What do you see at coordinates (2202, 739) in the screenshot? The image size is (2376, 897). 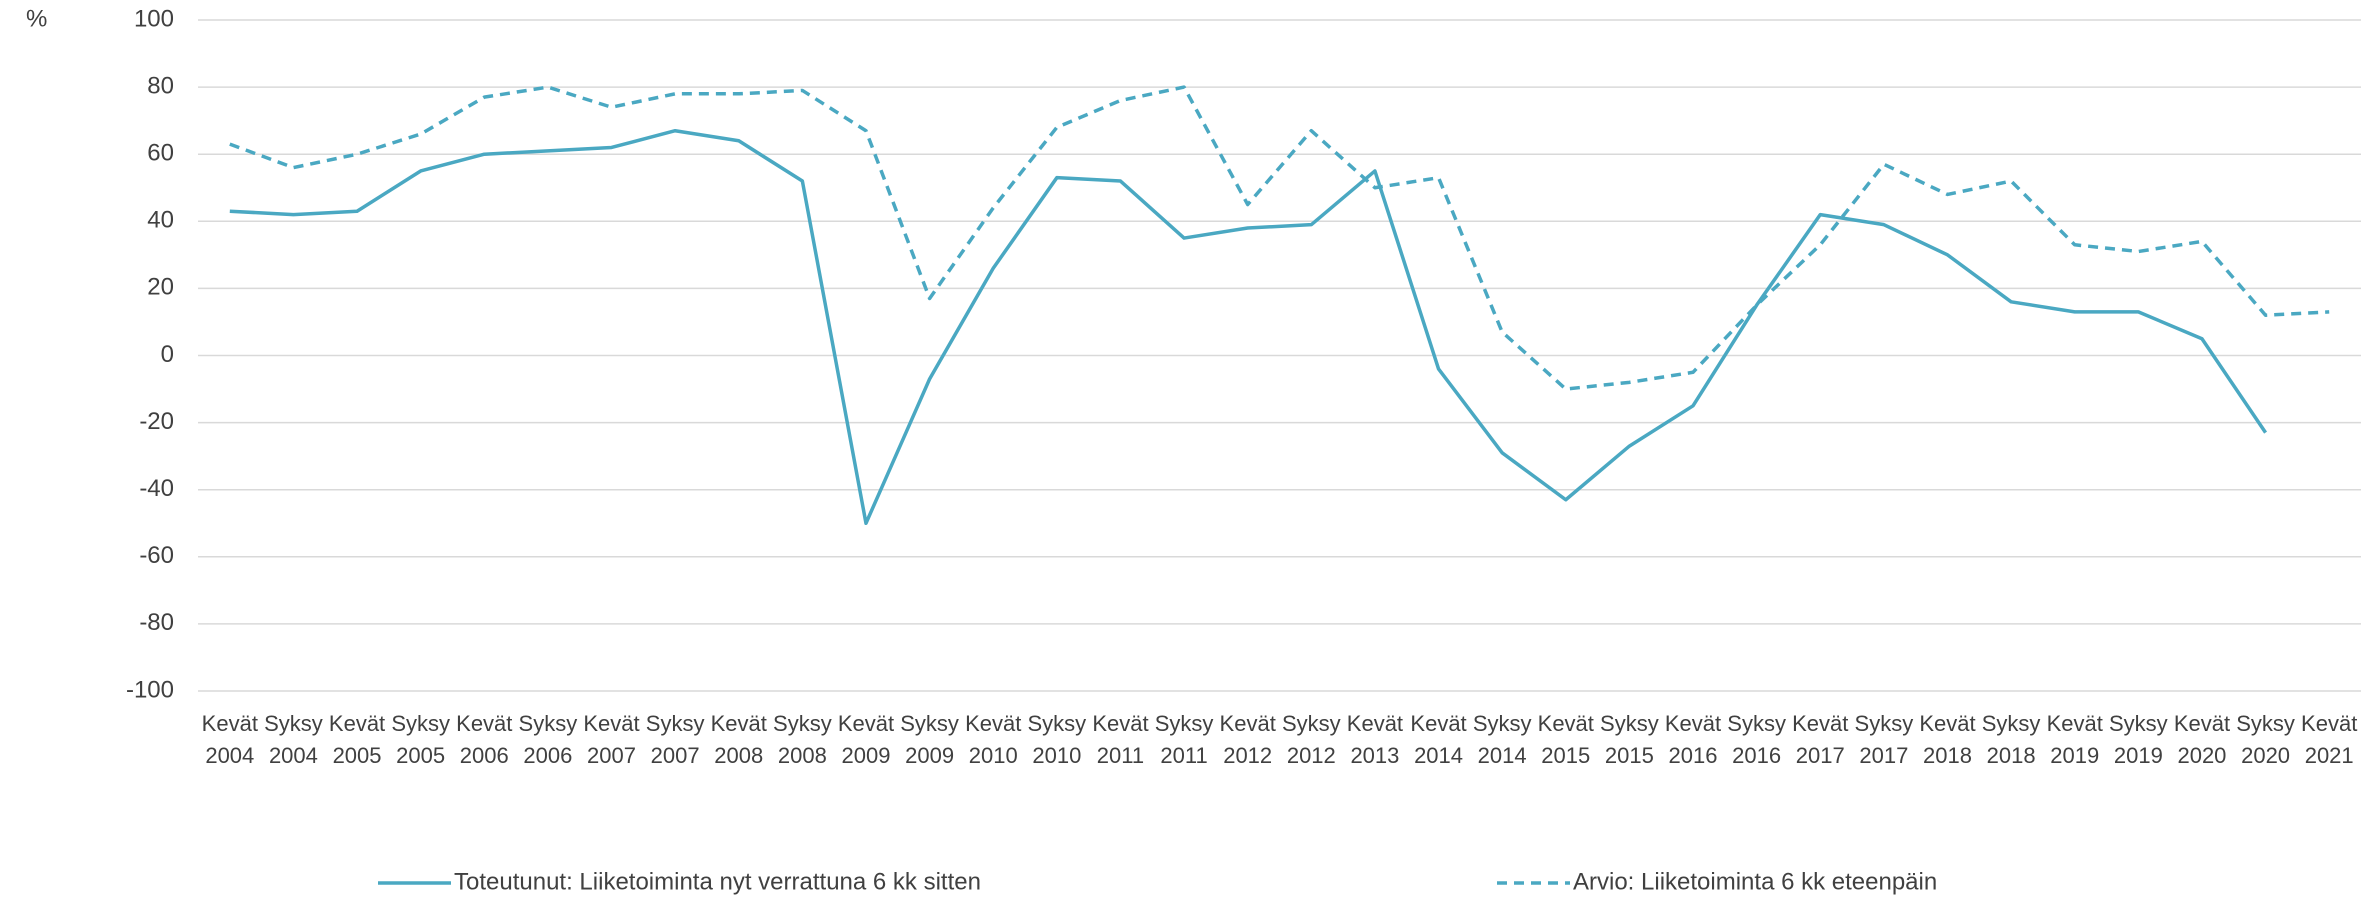 I see `x-tick-label: Kevät 2020` at bounding box center [2202, 739].